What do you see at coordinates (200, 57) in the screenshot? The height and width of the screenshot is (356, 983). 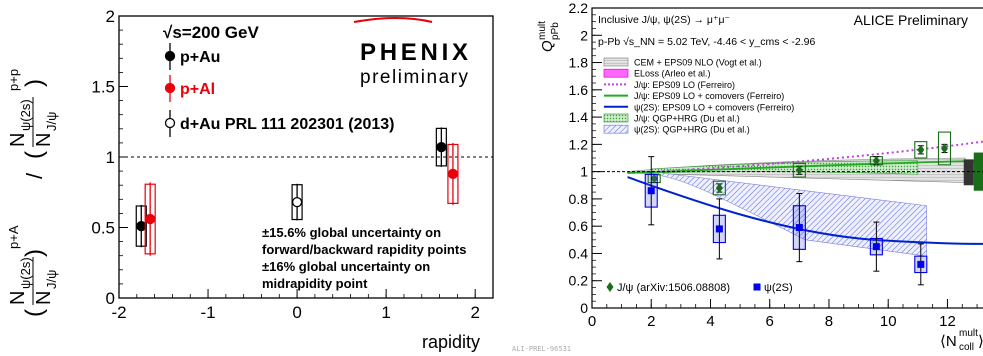 I see `phenix-legend-label: p+Au` at bounding box center [200, 57].